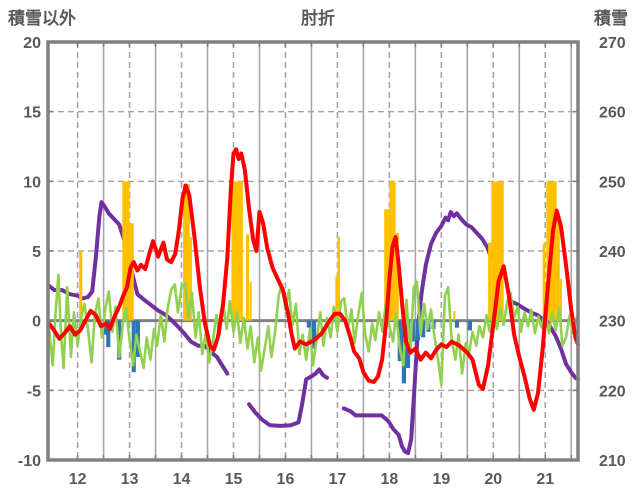 This screenshot has height=501, width=636. What do you see at coordinates (32, 113) in the screenshot?
I see `y-left-tick-label: 15` at bounding box center [32, 113].